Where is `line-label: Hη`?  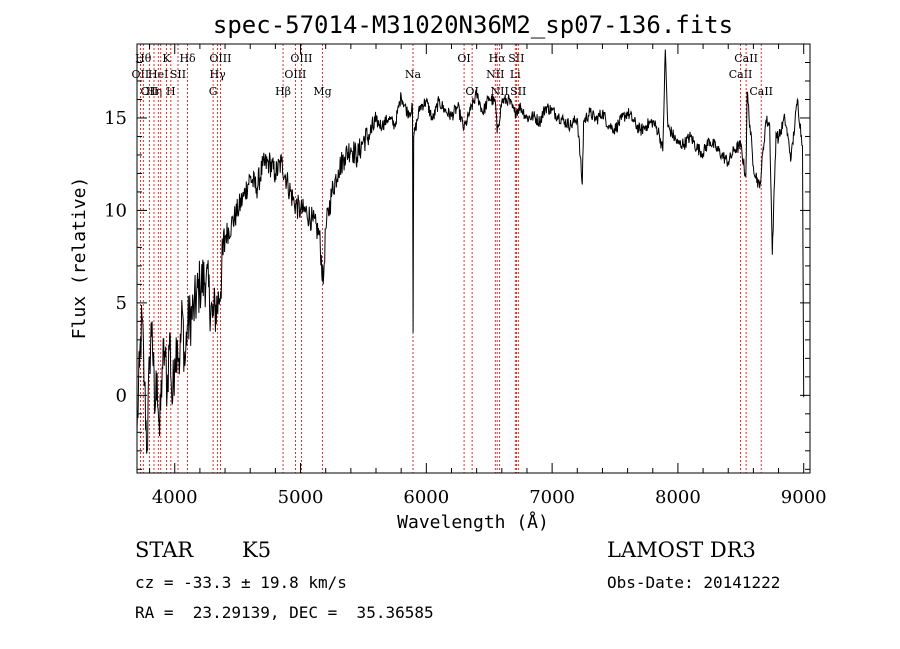
line-label: Hη is located at coordinates (154, 91).